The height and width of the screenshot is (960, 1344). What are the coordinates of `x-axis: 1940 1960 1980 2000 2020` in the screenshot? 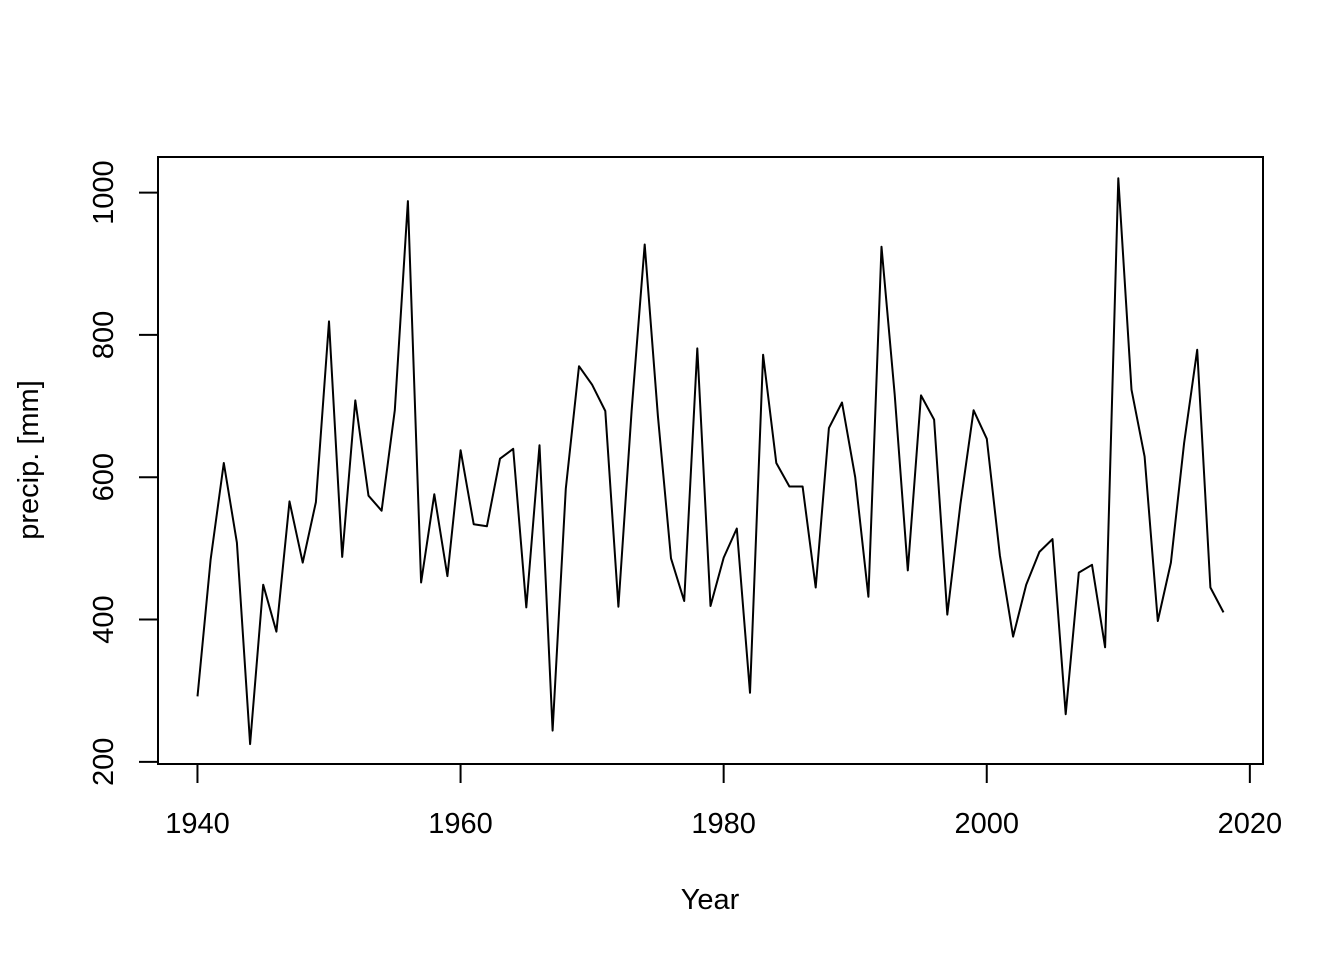 It's located at (724, 801).